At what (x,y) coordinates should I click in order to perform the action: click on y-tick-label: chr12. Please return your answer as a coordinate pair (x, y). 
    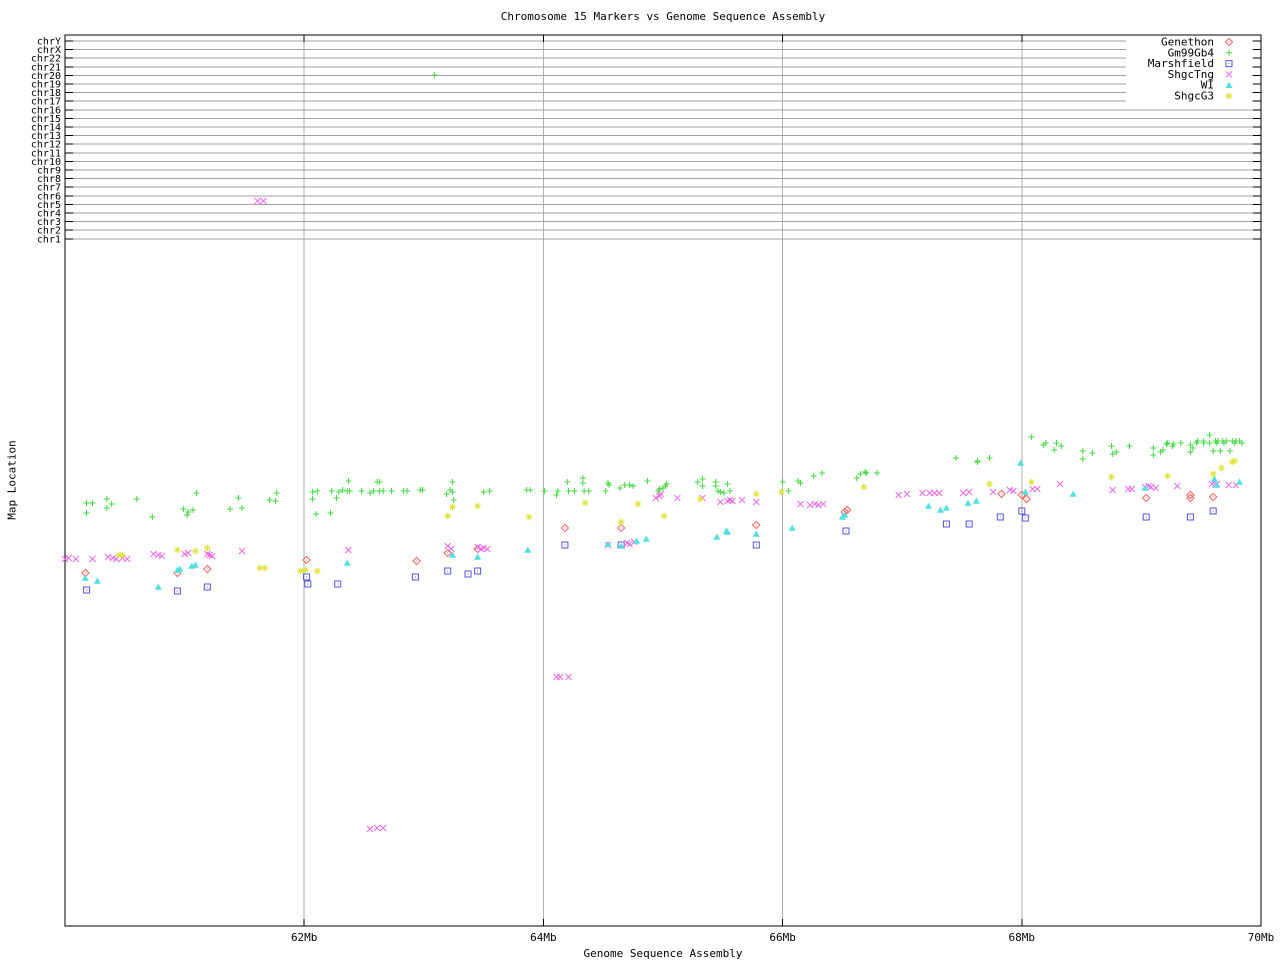
    Looking at the image, I should click on (46, 145).